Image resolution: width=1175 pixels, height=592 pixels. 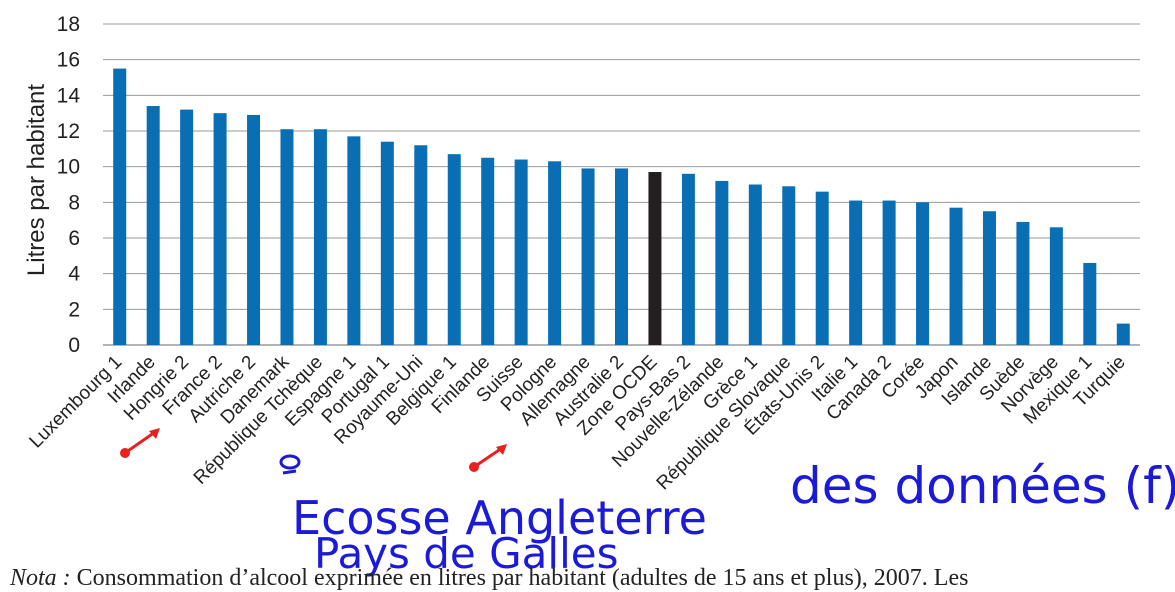 I want to click on handwritten-note-data: des données (f), so click(x=982, y=486).